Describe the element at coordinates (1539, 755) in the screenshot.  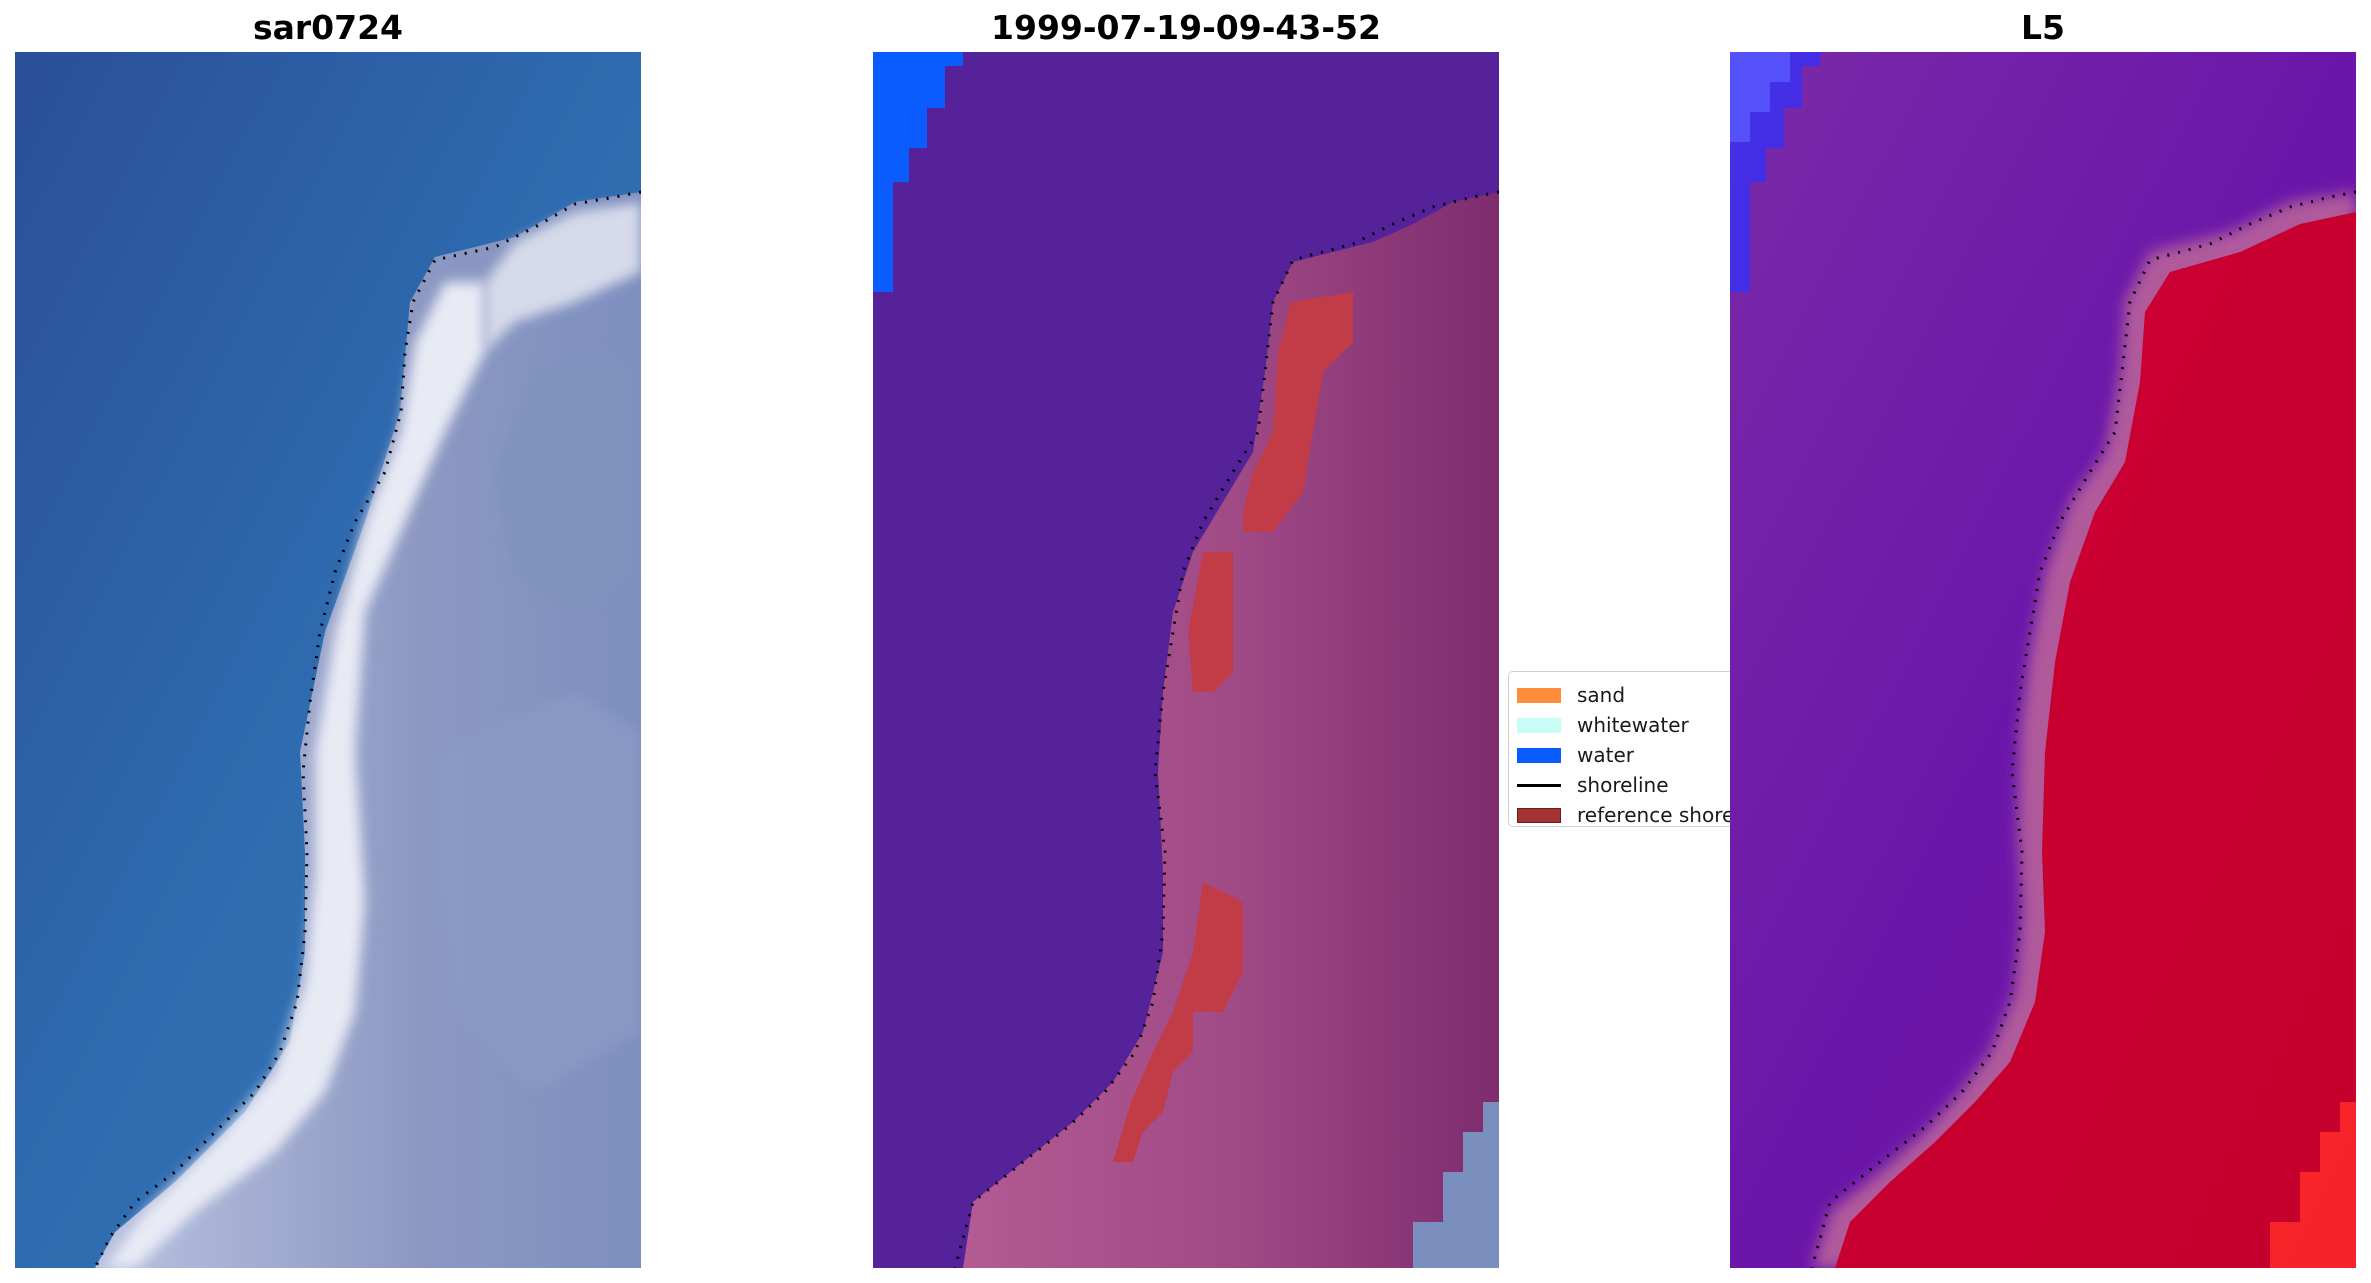
I see `water-swatch` at that location.